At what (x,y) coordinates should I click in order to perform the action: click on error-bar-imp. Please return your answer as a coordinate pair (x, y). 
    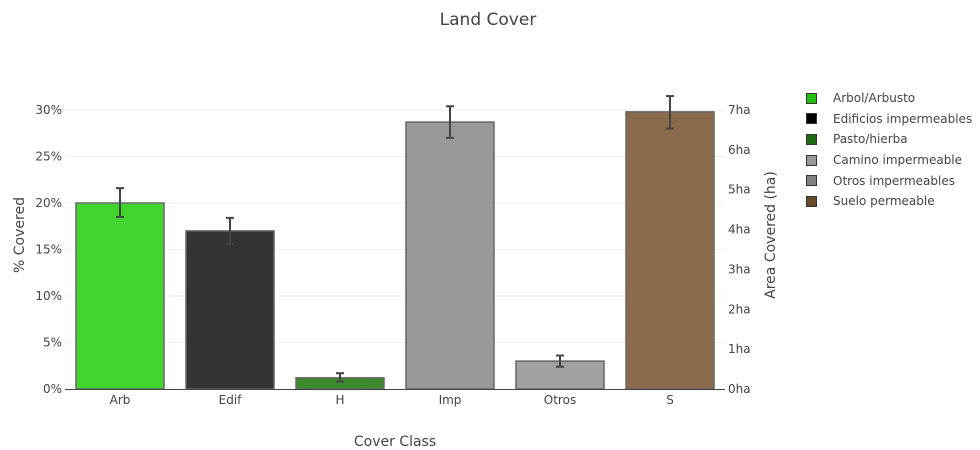
    Looking at the image, I should click on (450, 122).